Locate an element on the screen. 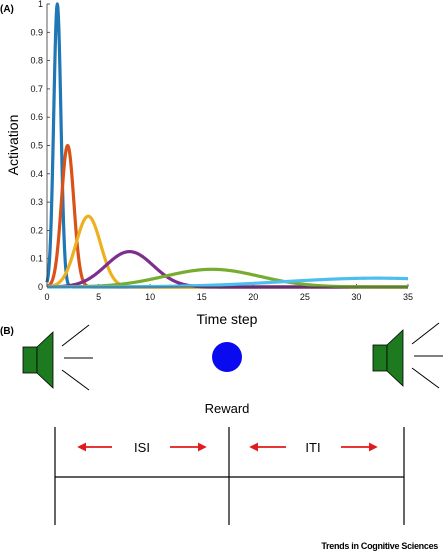  y-axis-title: Activation is located at coordinates (13, 145).